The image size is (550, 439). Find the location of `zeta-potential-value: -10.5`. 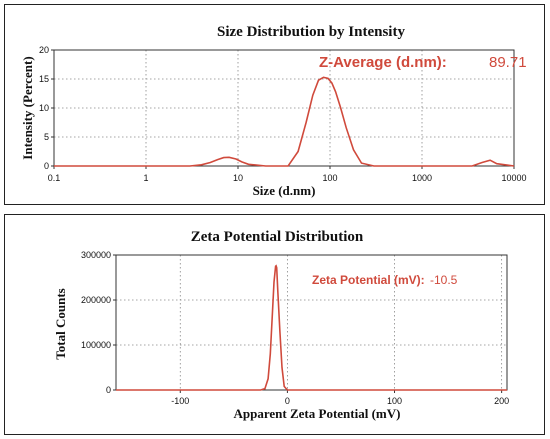

zeta-potential-value: -10.5 is located at coordinates (444, 280).